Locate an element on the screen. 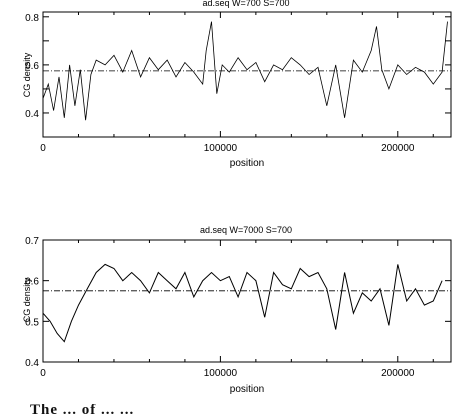 The width and height of the screenshot is (474, 416). y-tick-label: 0.7 is located at coordinates (32, 241).